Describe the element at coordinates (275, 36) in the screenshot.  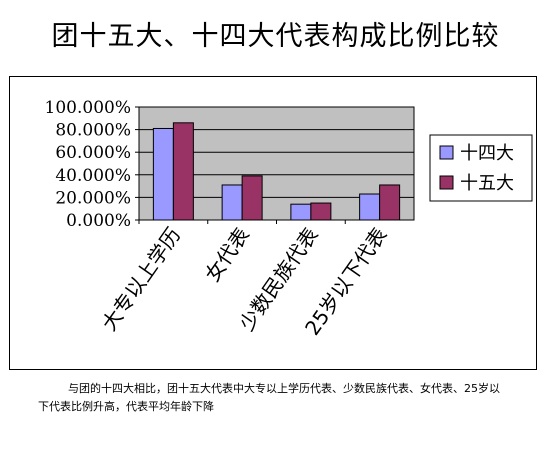
I see `chart-title: 团十五大、十四大代表构成比例比较` at that location.